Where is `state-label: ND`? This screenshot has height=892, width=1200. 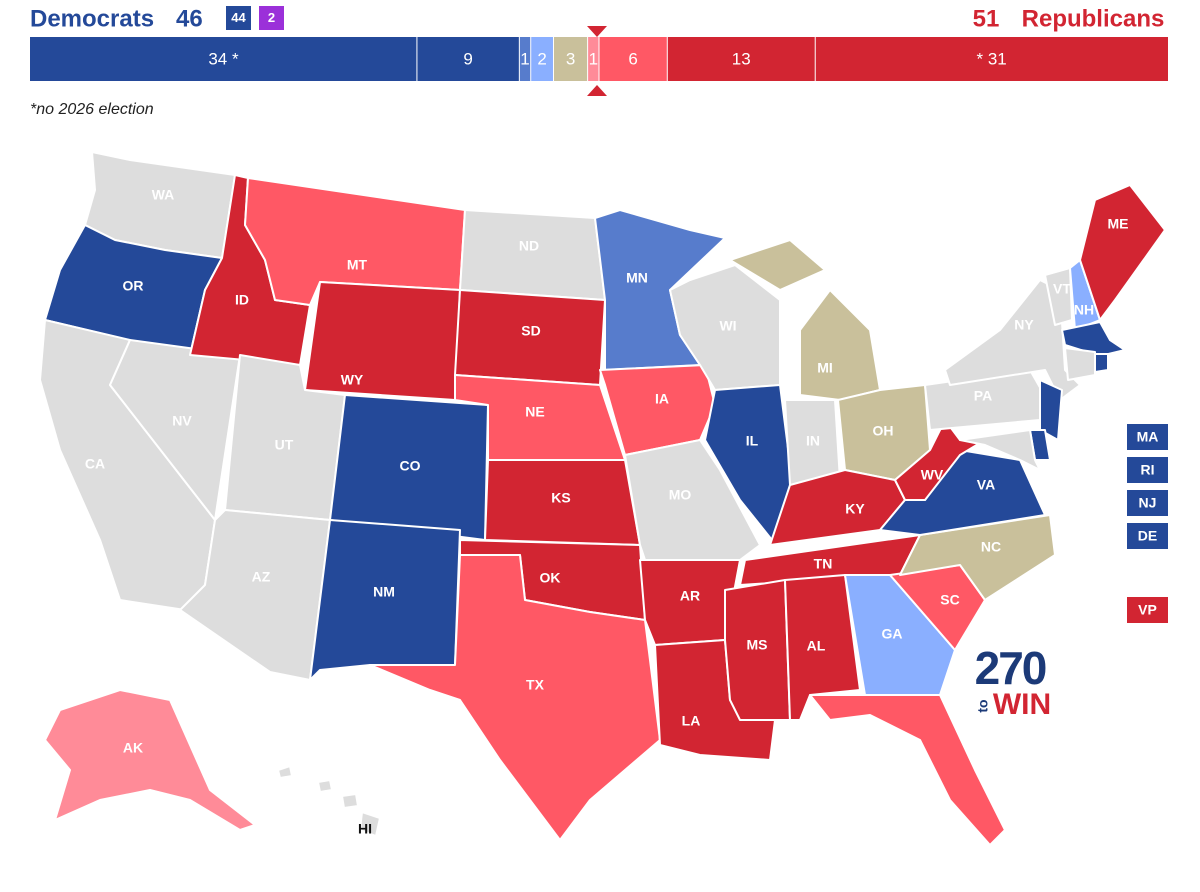
state-label: ND is located at coordinates (529, 246).